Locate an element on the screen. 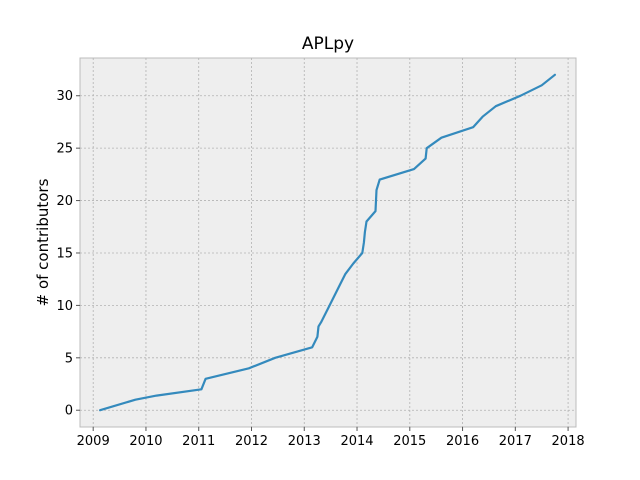 The width and height of the screenshot is (640, 480). chart-title: APLpy is located at coordinates (328, 44).